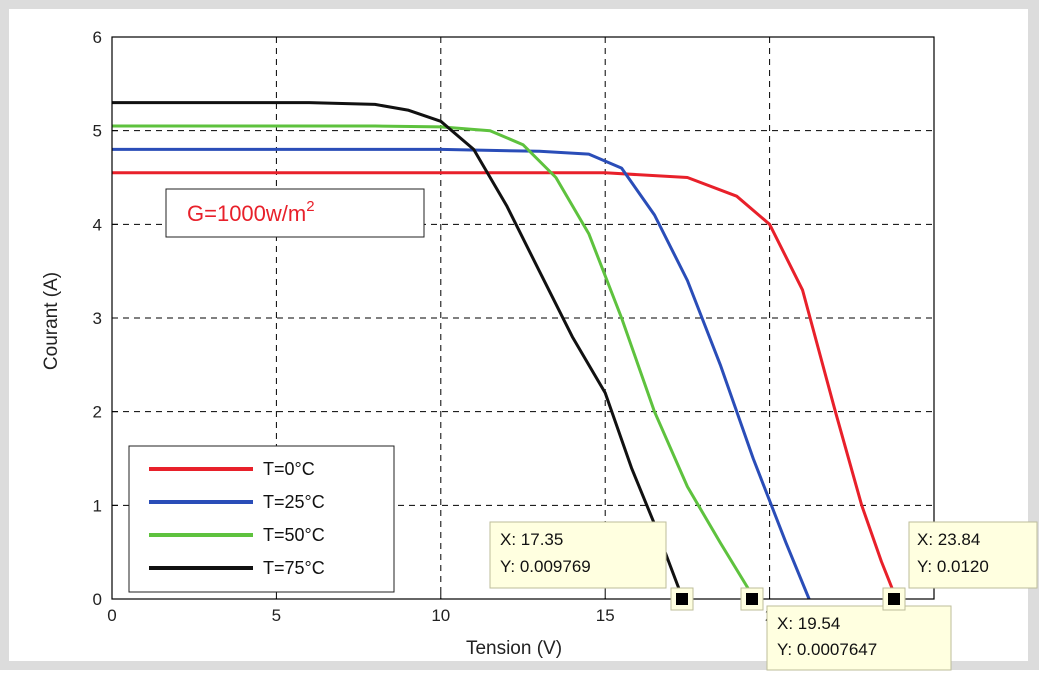  What do you see at coordinates (514, 648) in the screenshot?
I see `x-axis-label: Tension (V)` at bounding box center [514, 648].